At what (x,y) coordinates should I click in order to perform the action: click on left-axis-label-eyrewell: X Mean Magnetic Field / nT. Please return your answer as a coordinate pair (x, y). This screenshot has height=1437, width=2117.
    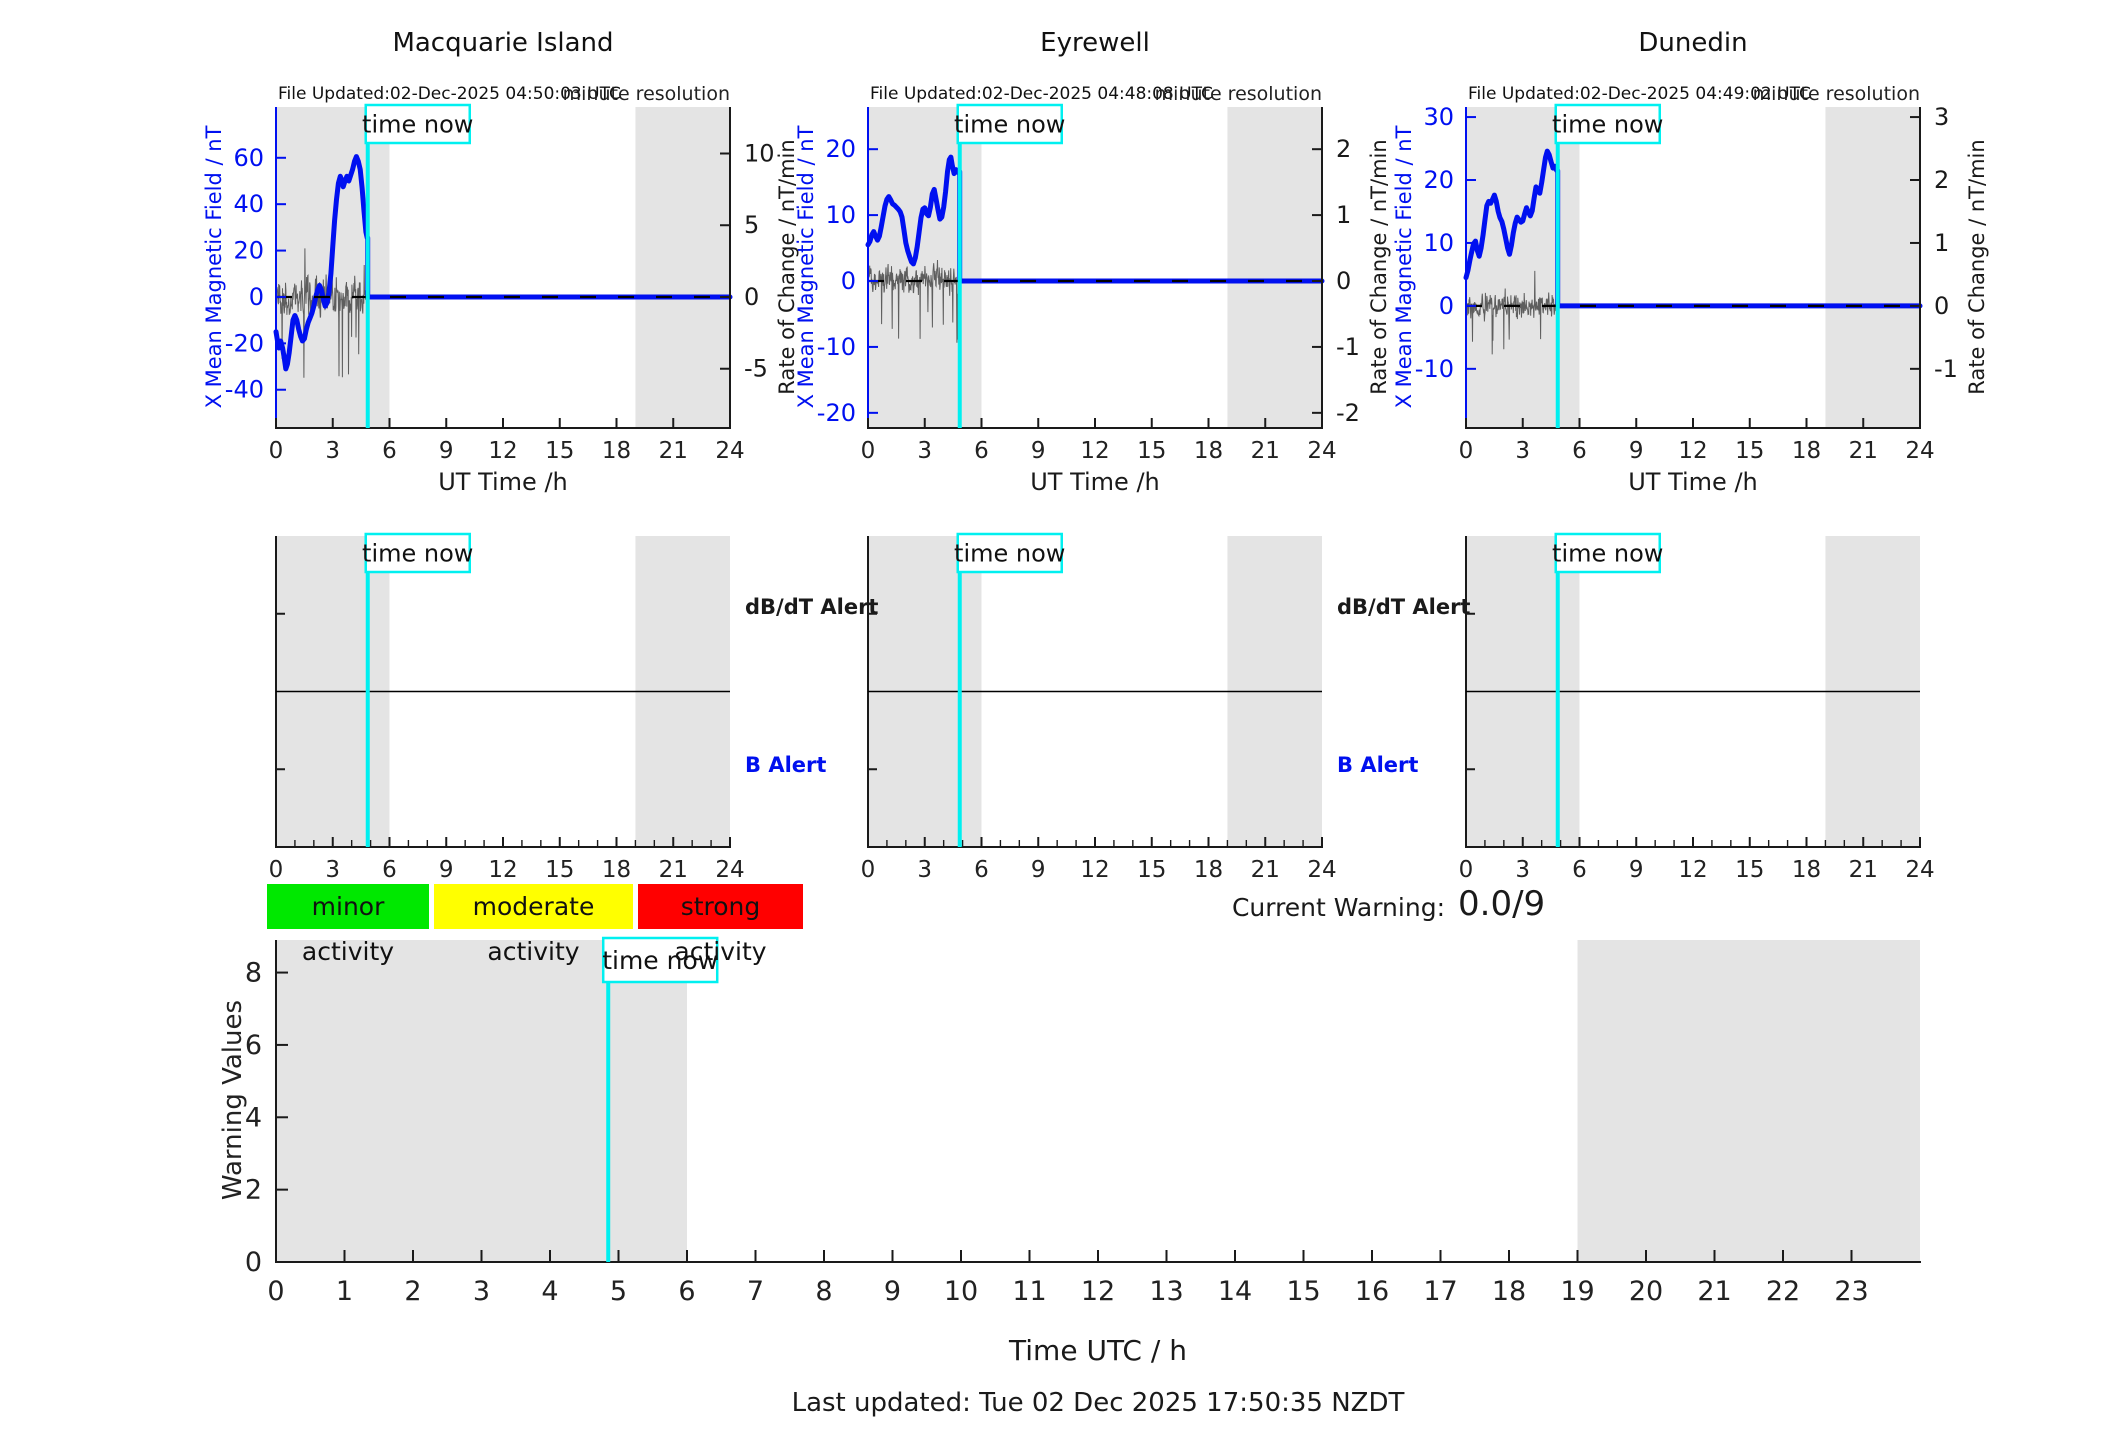
    Looking at the image, I should click on (806, 267).